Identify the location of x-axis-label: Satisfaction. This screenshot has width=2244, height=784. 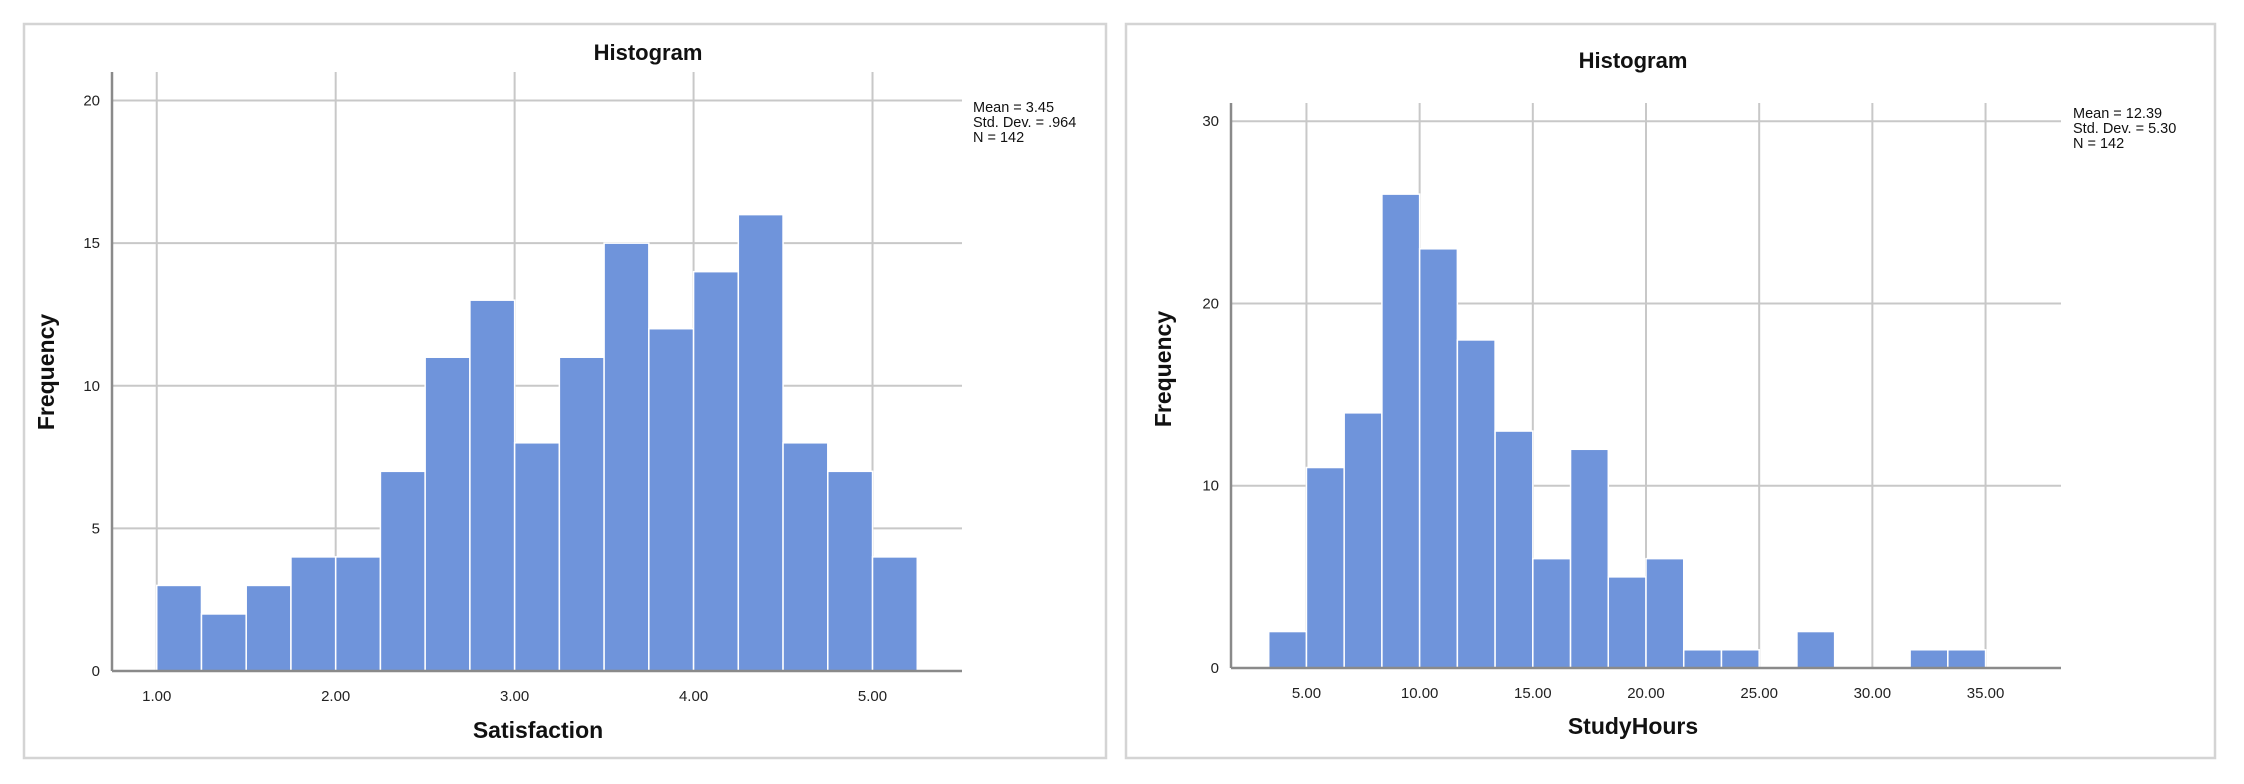
(538, 730).